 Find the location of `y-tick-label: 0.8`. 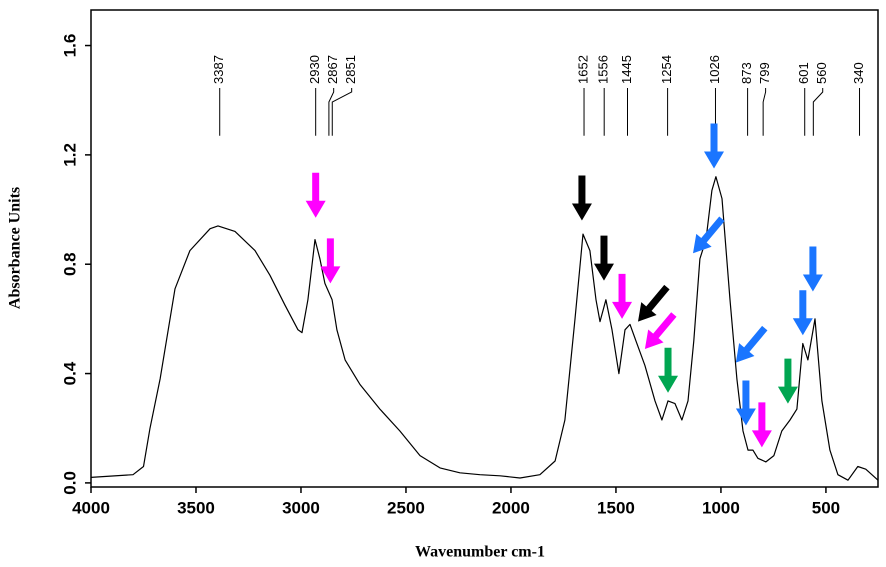

y-tick-label: 0.8 is located at coordinates (69, 264).